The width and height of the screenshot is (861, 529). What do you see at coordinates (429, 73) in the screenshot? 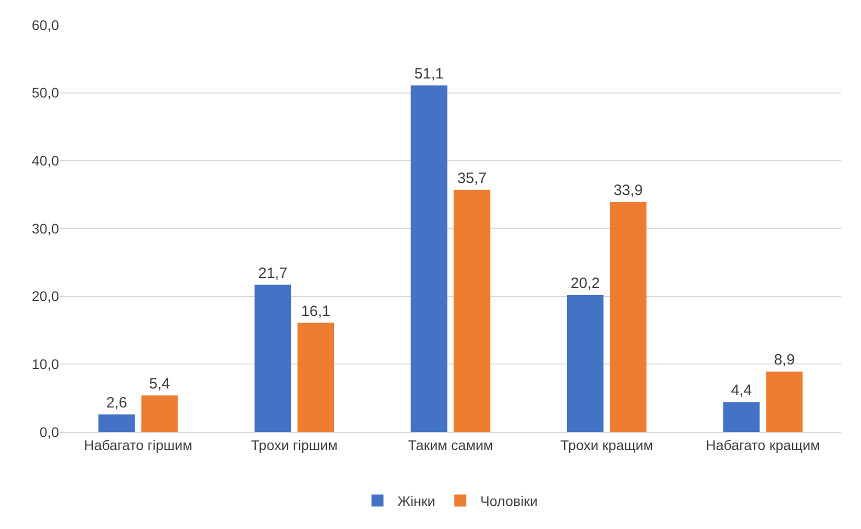
I see `data-label: 51,1` at bounding box center [429, 73].